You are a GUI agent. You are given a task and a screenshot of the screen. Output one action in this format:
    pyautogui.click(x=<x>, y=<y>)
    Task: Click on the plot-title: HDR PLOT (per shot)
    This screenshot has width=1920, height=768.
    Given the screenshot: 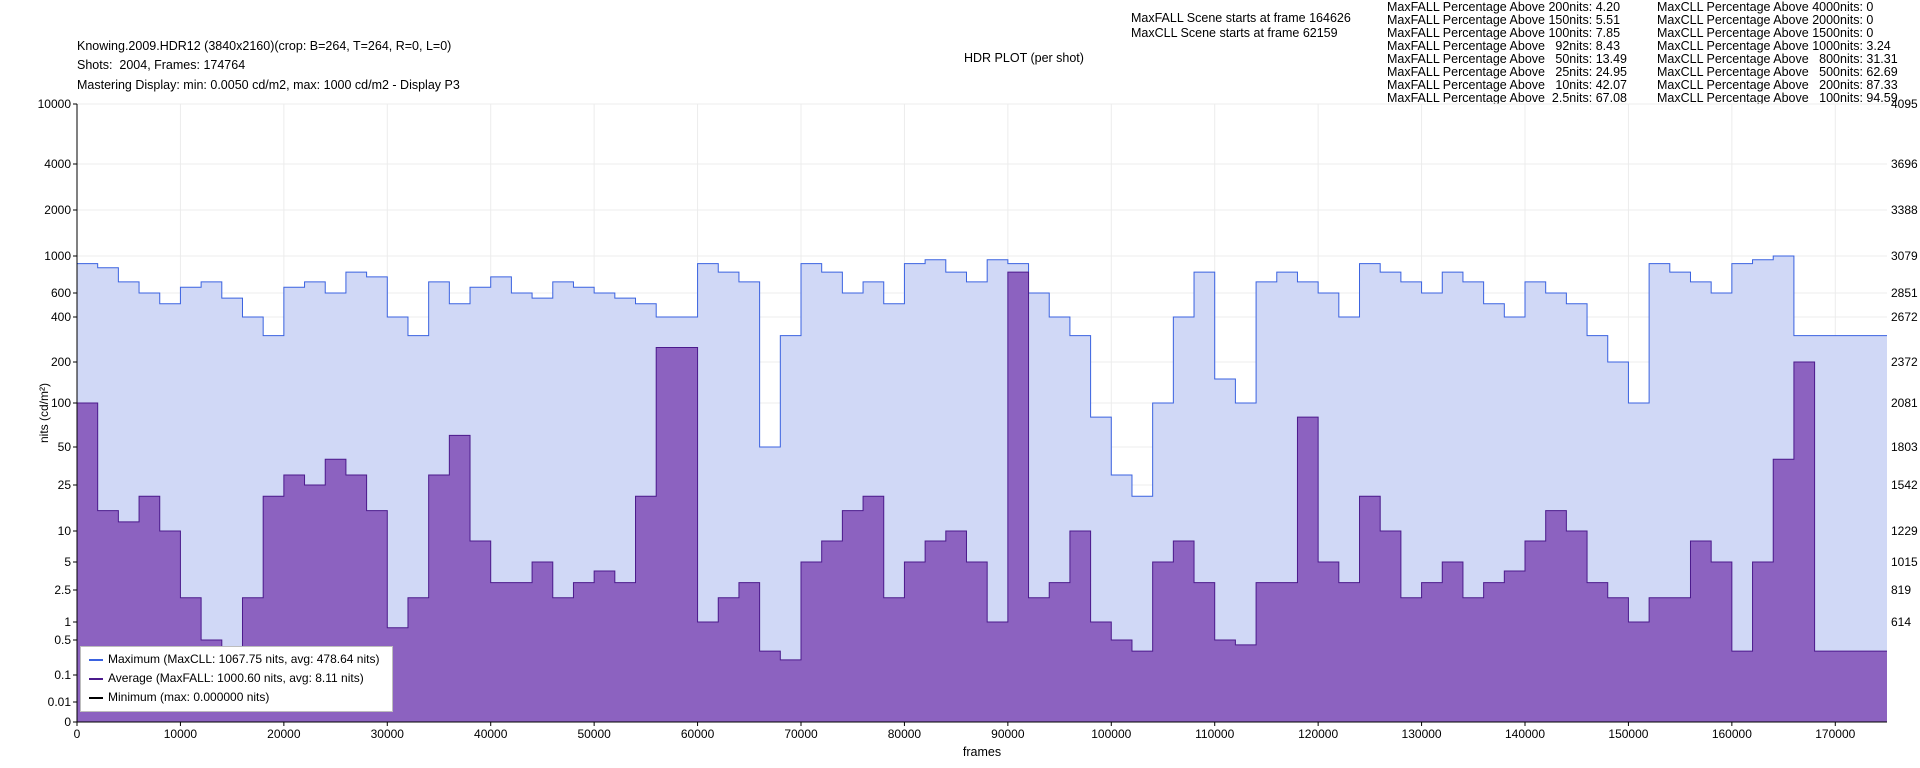 What is the action you would take?
    pyautogui.click(x=1024, y=58)
    